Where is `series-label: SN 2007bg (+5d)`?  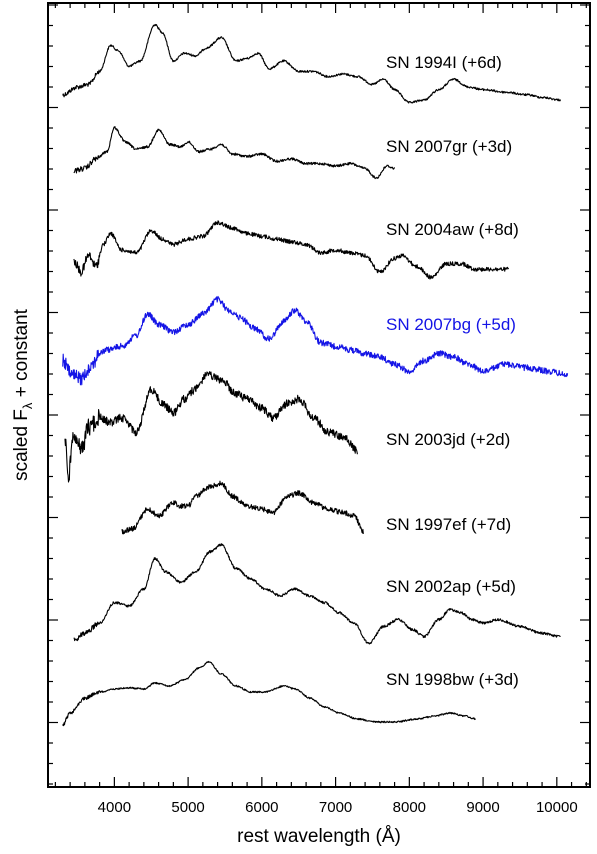
series-label: SN 2007bg (+5d) is located at coordinates (451, 324).